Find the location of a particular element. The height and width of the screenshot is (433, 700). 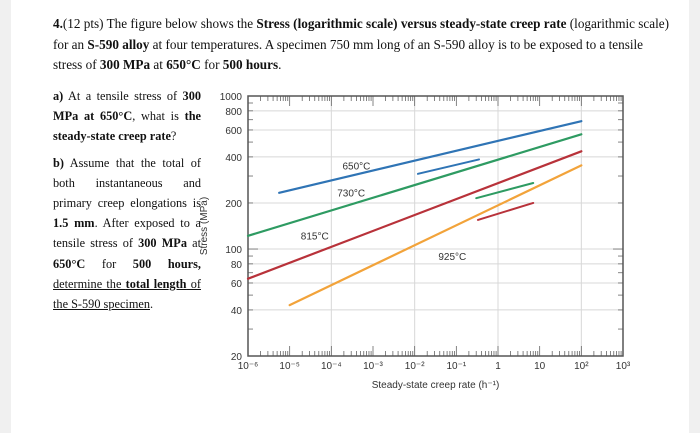

x-tick-label: 10⁻³ is located at coordinates (373, 366).